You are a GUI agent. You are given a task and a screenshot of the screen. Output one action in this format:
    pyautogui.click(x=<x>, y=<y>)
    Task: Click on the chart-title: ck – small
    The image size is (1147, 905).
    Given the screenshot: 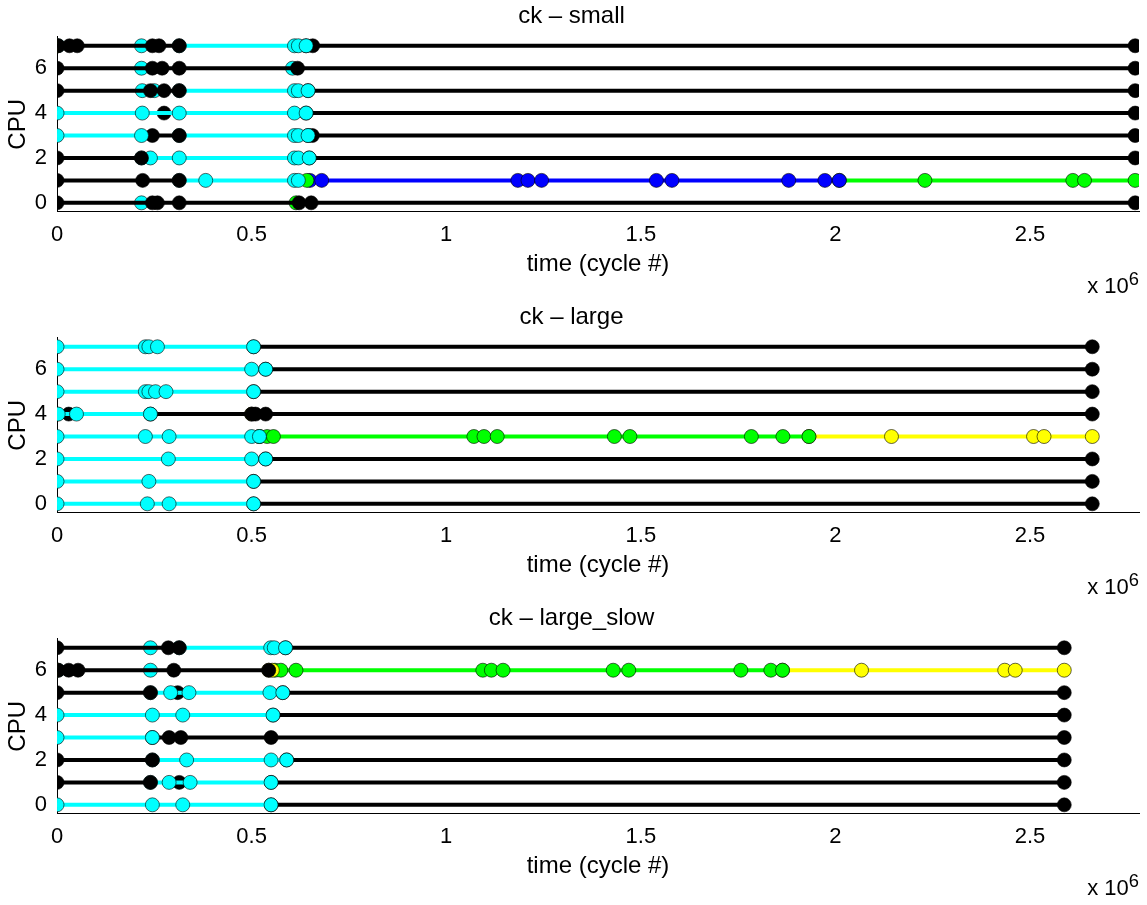 What is the action you would take?
    pyautogui.click(x=571, y=15)
    